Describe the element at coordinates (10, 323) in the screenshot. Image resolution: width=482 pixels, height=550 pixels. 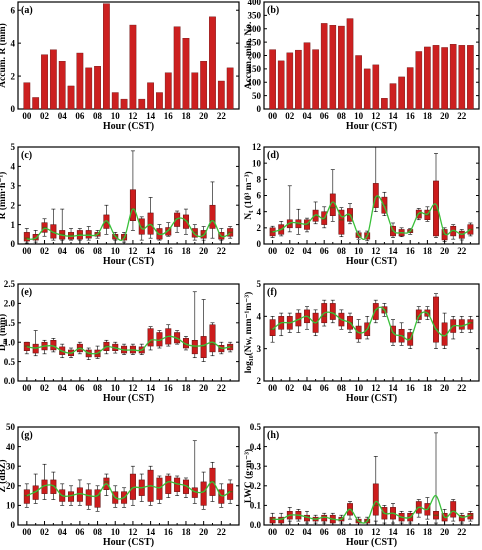
I see `y-tick-label: 1.5` at that location.